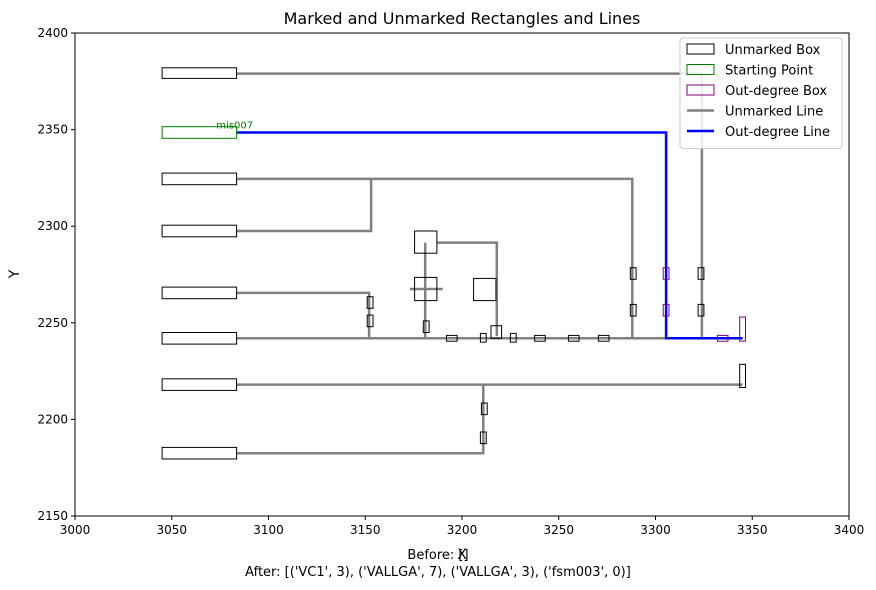  I want to click on chart-title: Marked and Unmarked Rectangles and Lines, so click(462, 18).